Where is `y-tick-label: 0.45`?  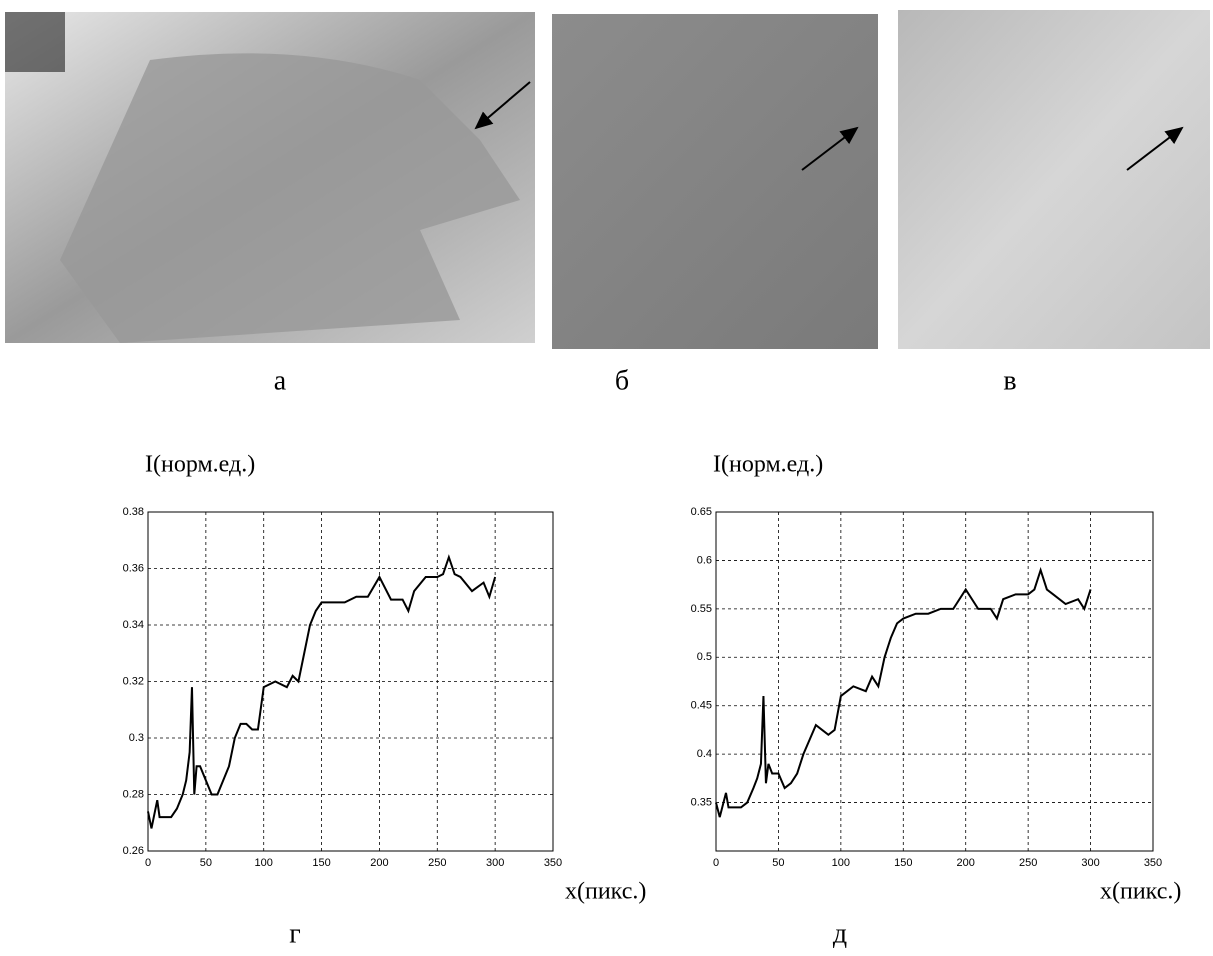
y-tick-label: 0.45 is located at coordinates (701, 706).